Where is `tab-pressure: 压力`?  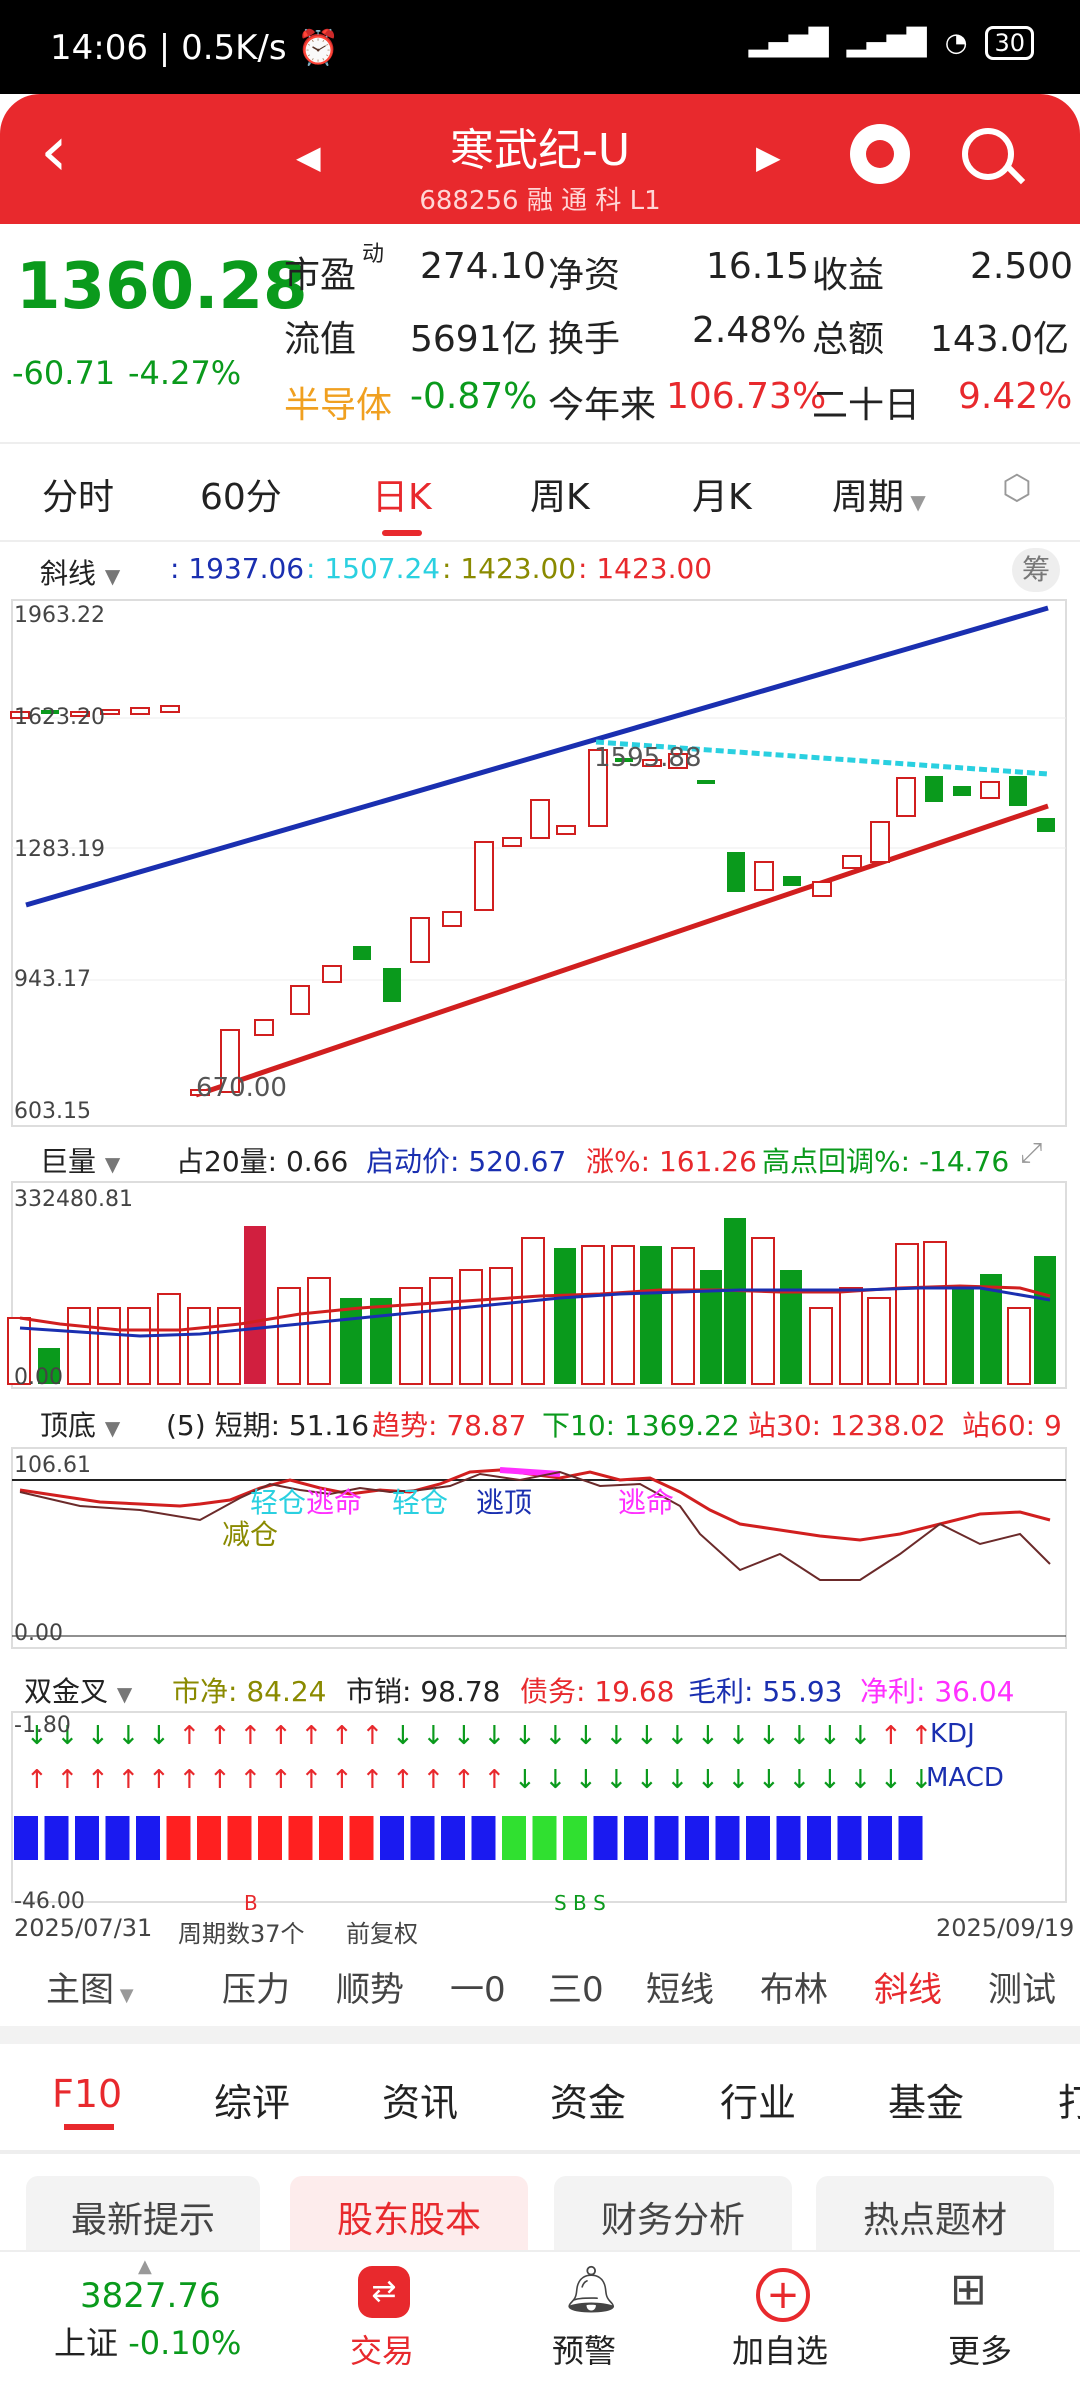 tab-pressure: 压力 is located at coordinates (256, 1990).